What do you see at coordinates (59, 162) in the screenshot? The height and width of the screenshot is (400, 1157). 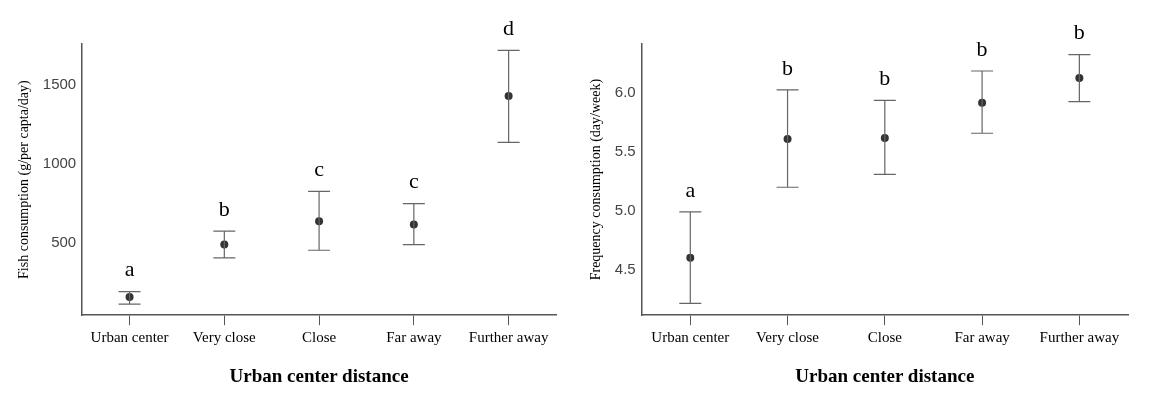 I see `y-tick-label: 1000` at bounding box center [59, 162].